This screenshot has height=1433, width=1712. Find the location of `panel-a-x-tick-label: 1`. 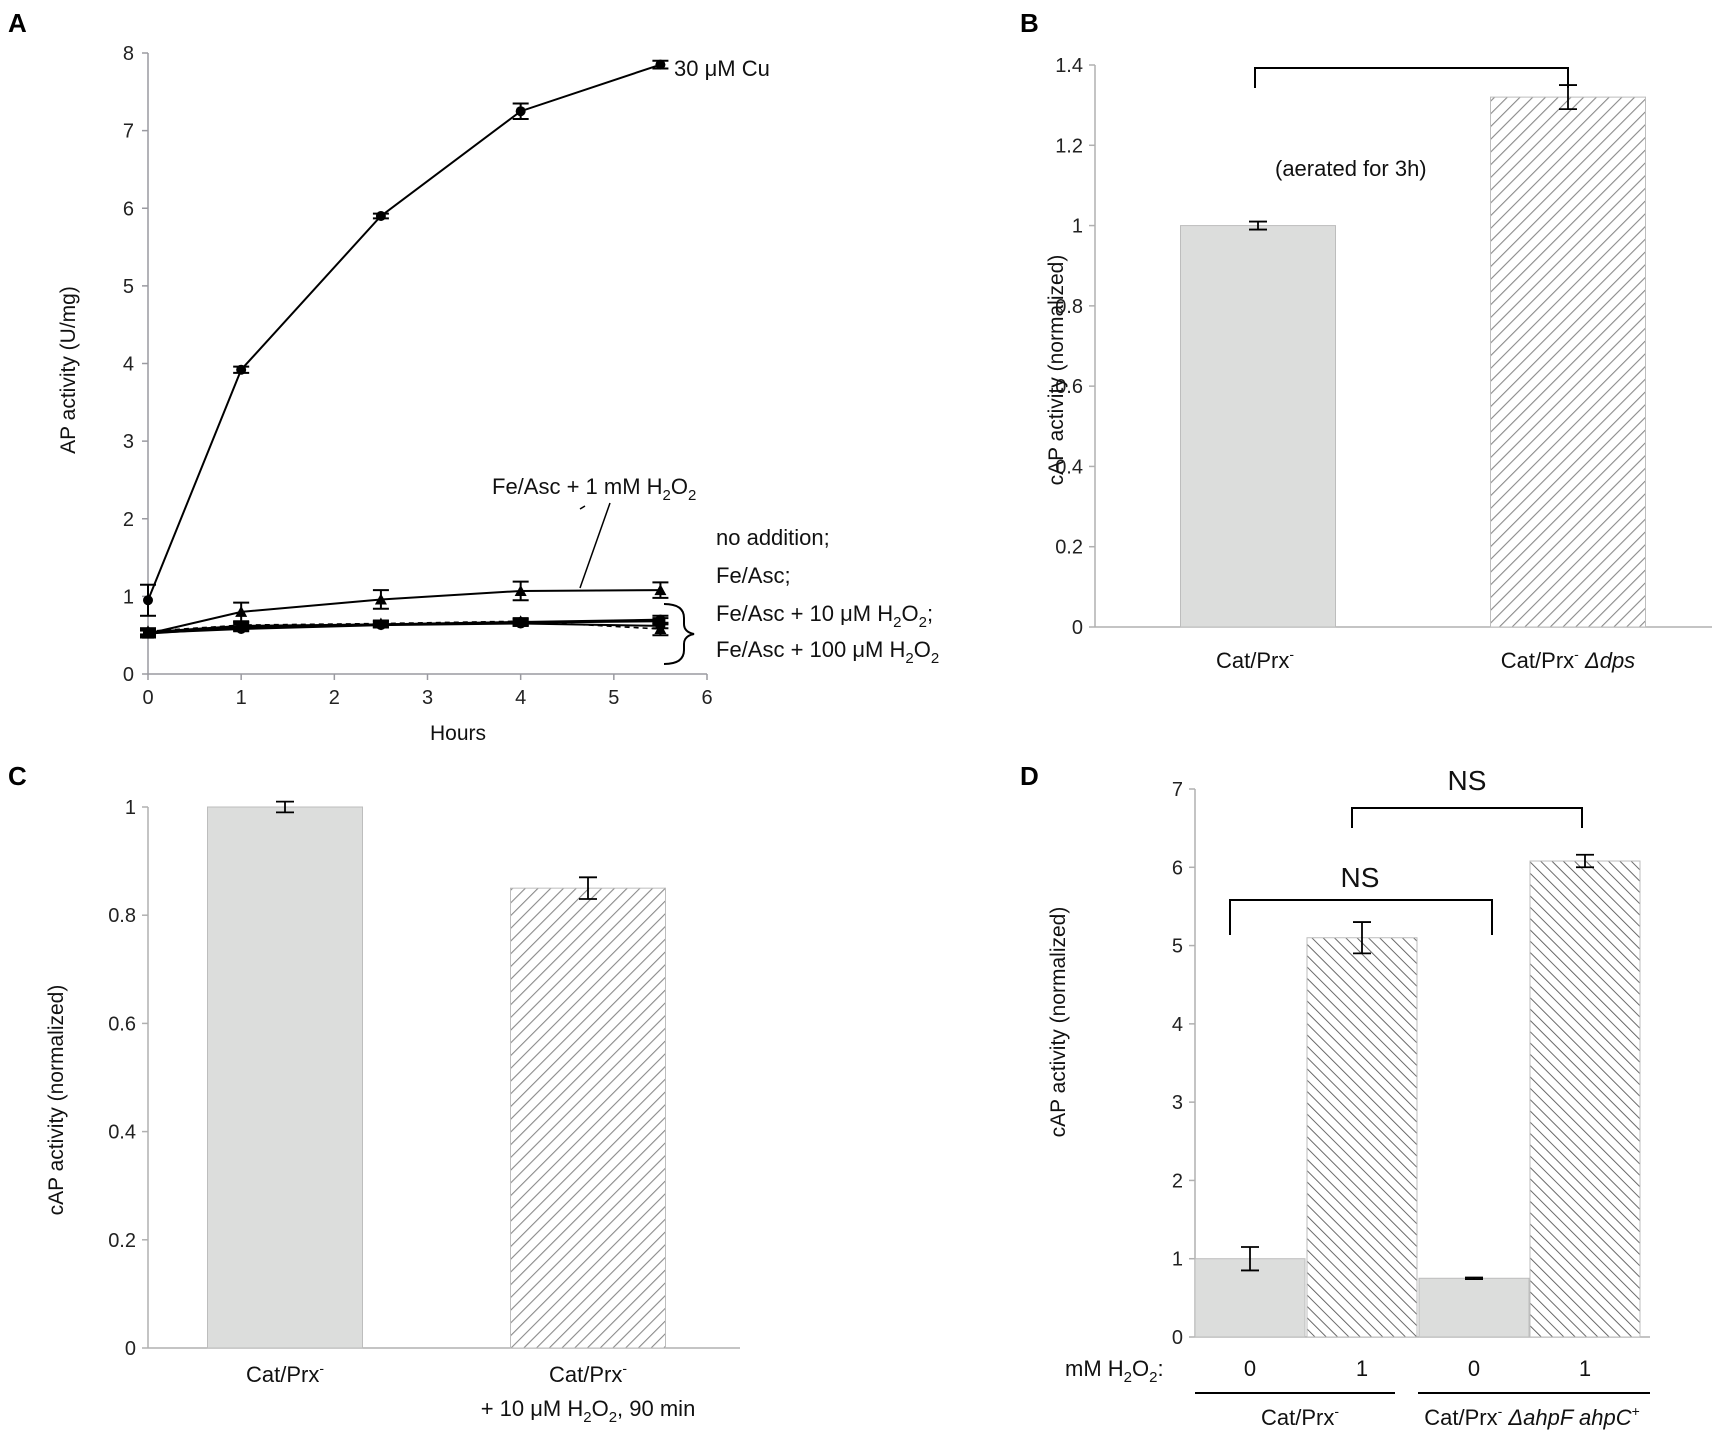

panel-a-x-tick-label: 1 is located at coordinates (241, 698).